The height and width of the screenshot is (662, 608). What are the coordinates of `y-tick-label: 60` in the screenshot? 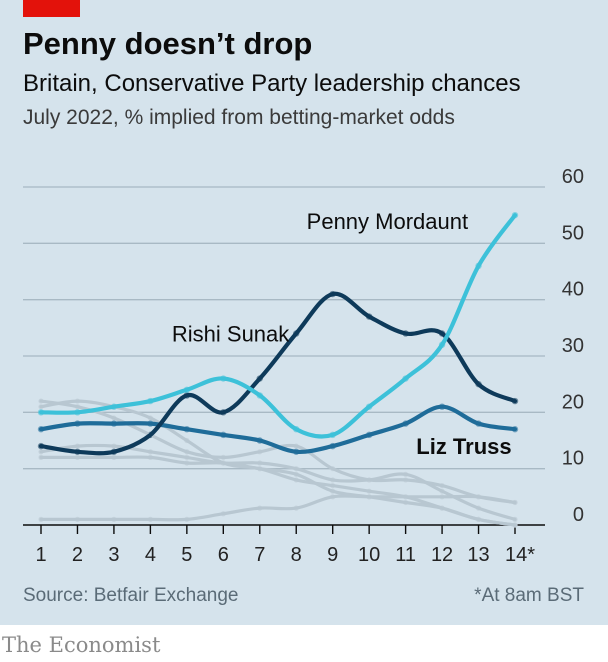 It's located at (573, 177).